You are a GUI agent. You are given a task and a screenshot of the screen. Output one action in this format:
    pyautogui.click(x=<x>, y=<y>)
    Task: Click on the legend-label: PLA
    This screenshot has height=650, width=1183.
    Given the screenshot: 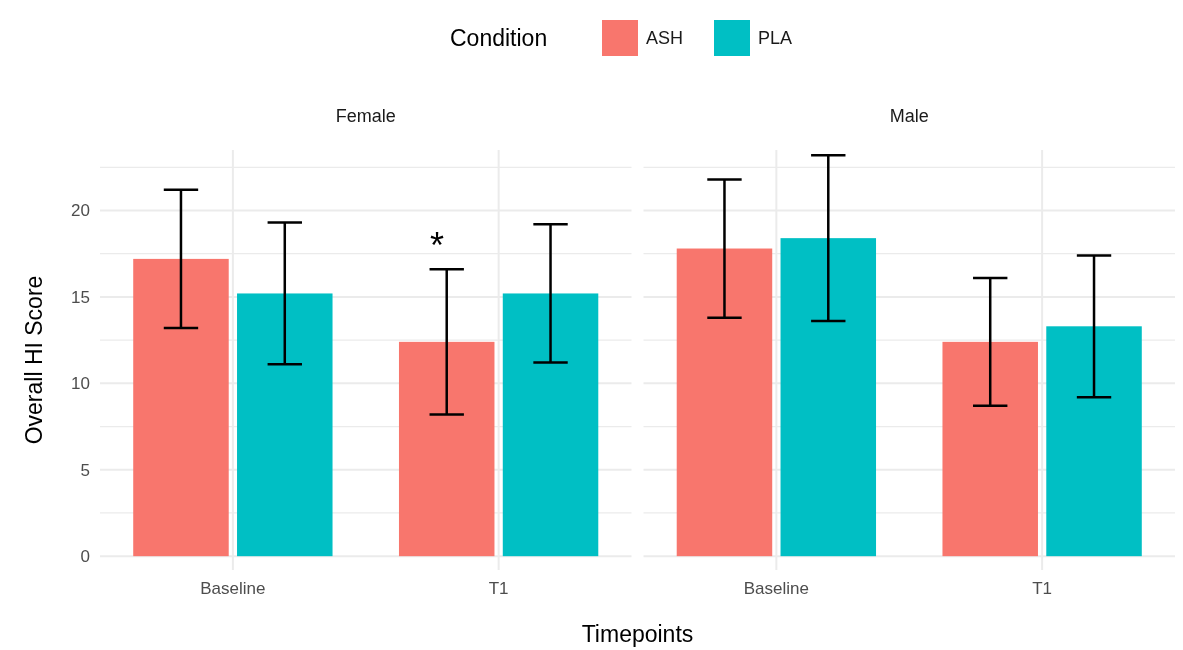 What is the action you would take?
    pyautogui.click(x=775, y=38)
    